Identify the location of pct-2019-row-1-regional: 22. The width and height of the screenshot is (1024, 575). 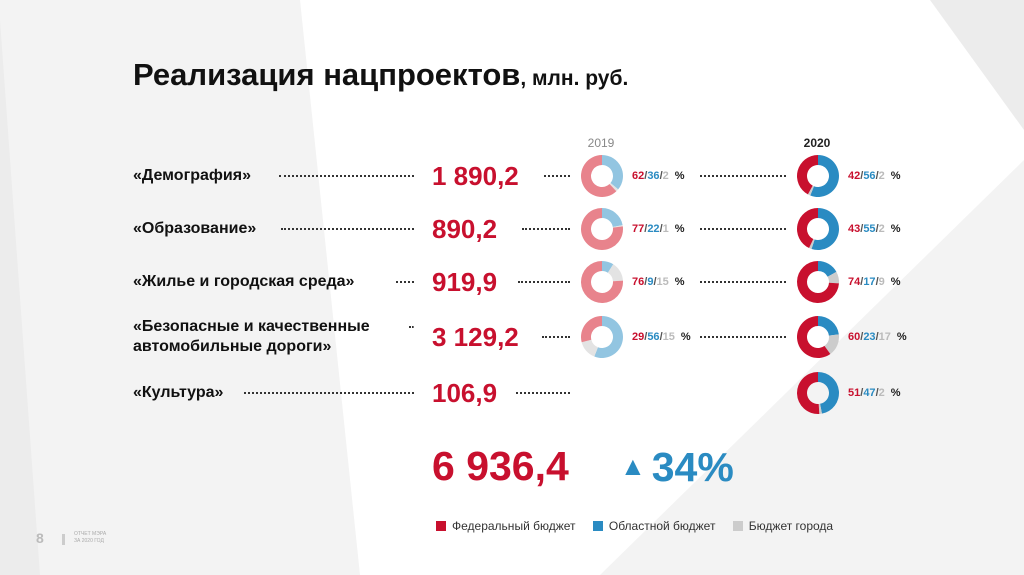
(653, 229).